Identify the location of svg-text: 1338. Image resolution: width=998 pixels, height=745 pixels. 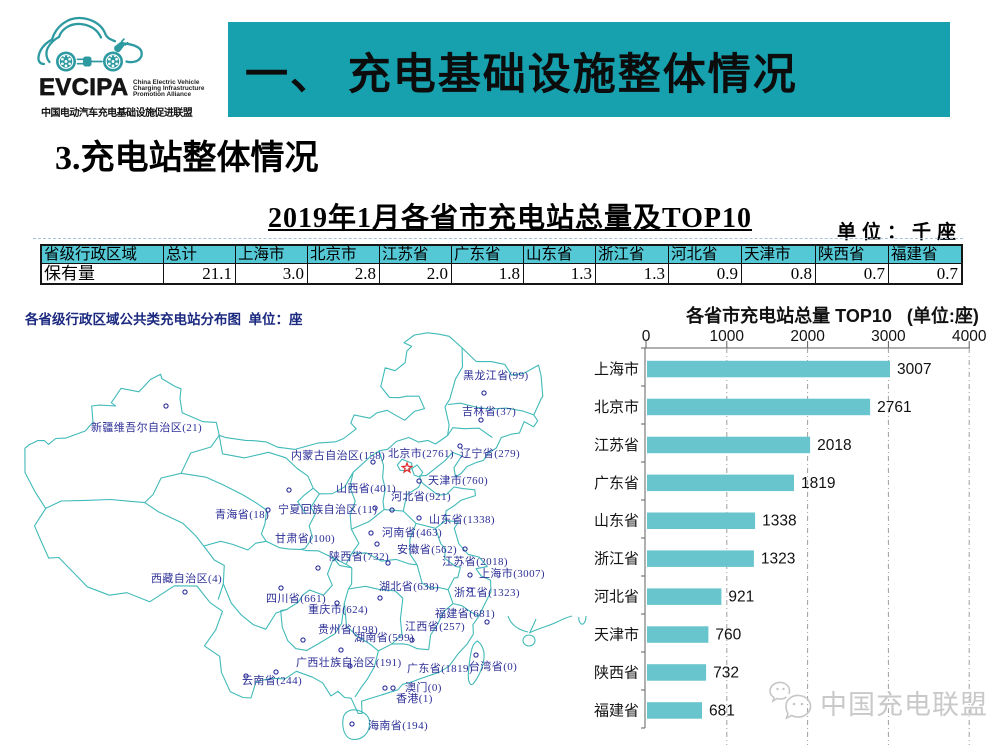
(779, 521).